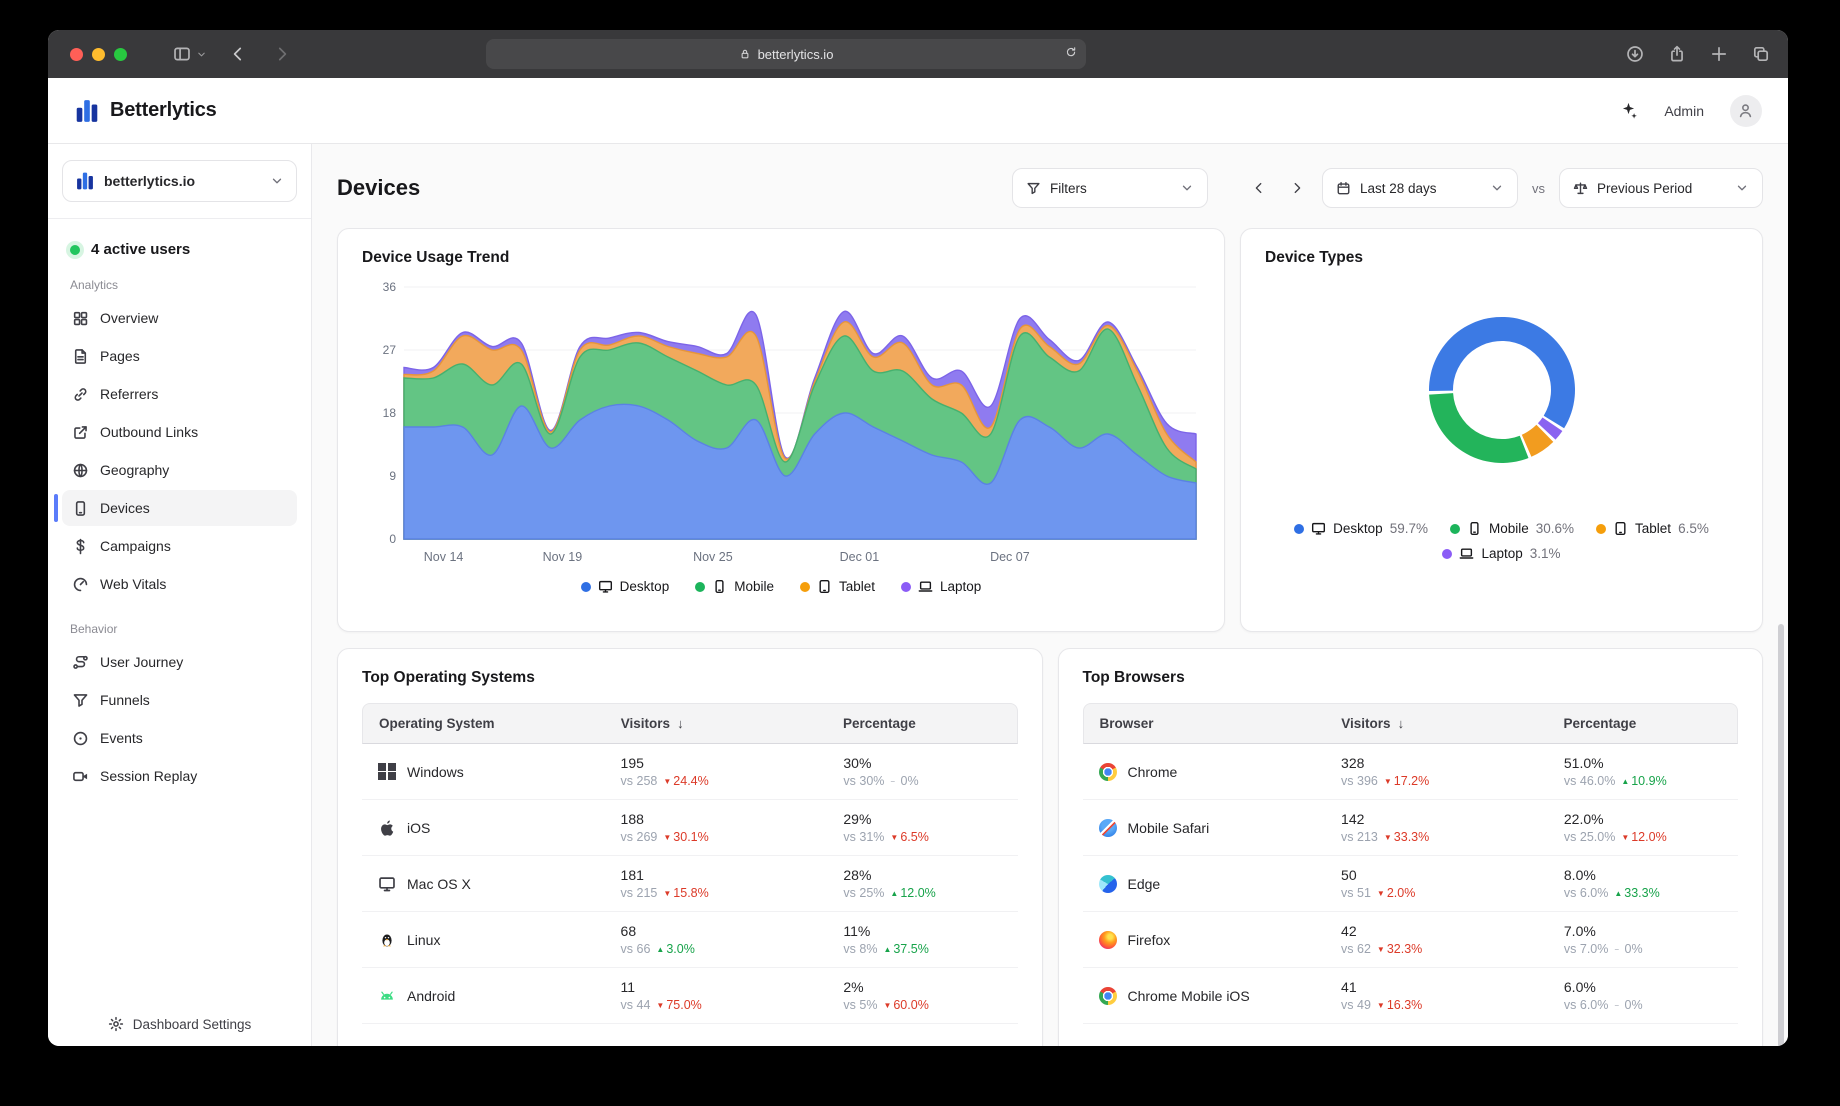 Image resolution: width=1840 pixels, height=1106 pixels. Describe the element at coordinates (690, 996) in the screenshot. I see `table-row: Android 11 vs 44 ▼ 75.0% 2% vs 5% ▼ 60.0%` at that location.